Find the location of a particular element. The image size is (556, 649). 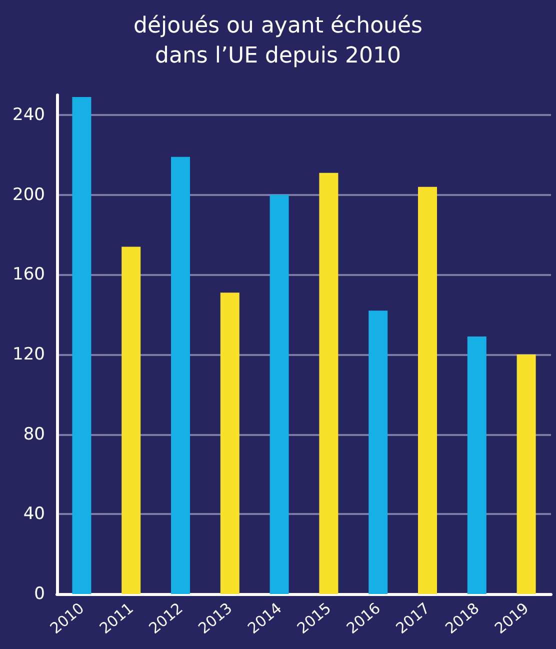

y-tick-label: 200 is located at coordinates (28, 194).